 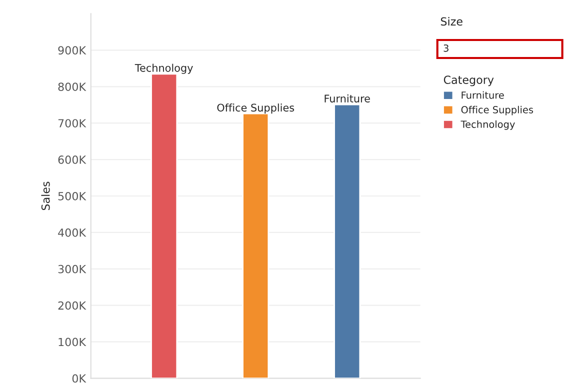 What do you see at coordinates (72, 50) in the screenshot?
I see `y-tick-label: 900K` at bounding box center [72, 50].